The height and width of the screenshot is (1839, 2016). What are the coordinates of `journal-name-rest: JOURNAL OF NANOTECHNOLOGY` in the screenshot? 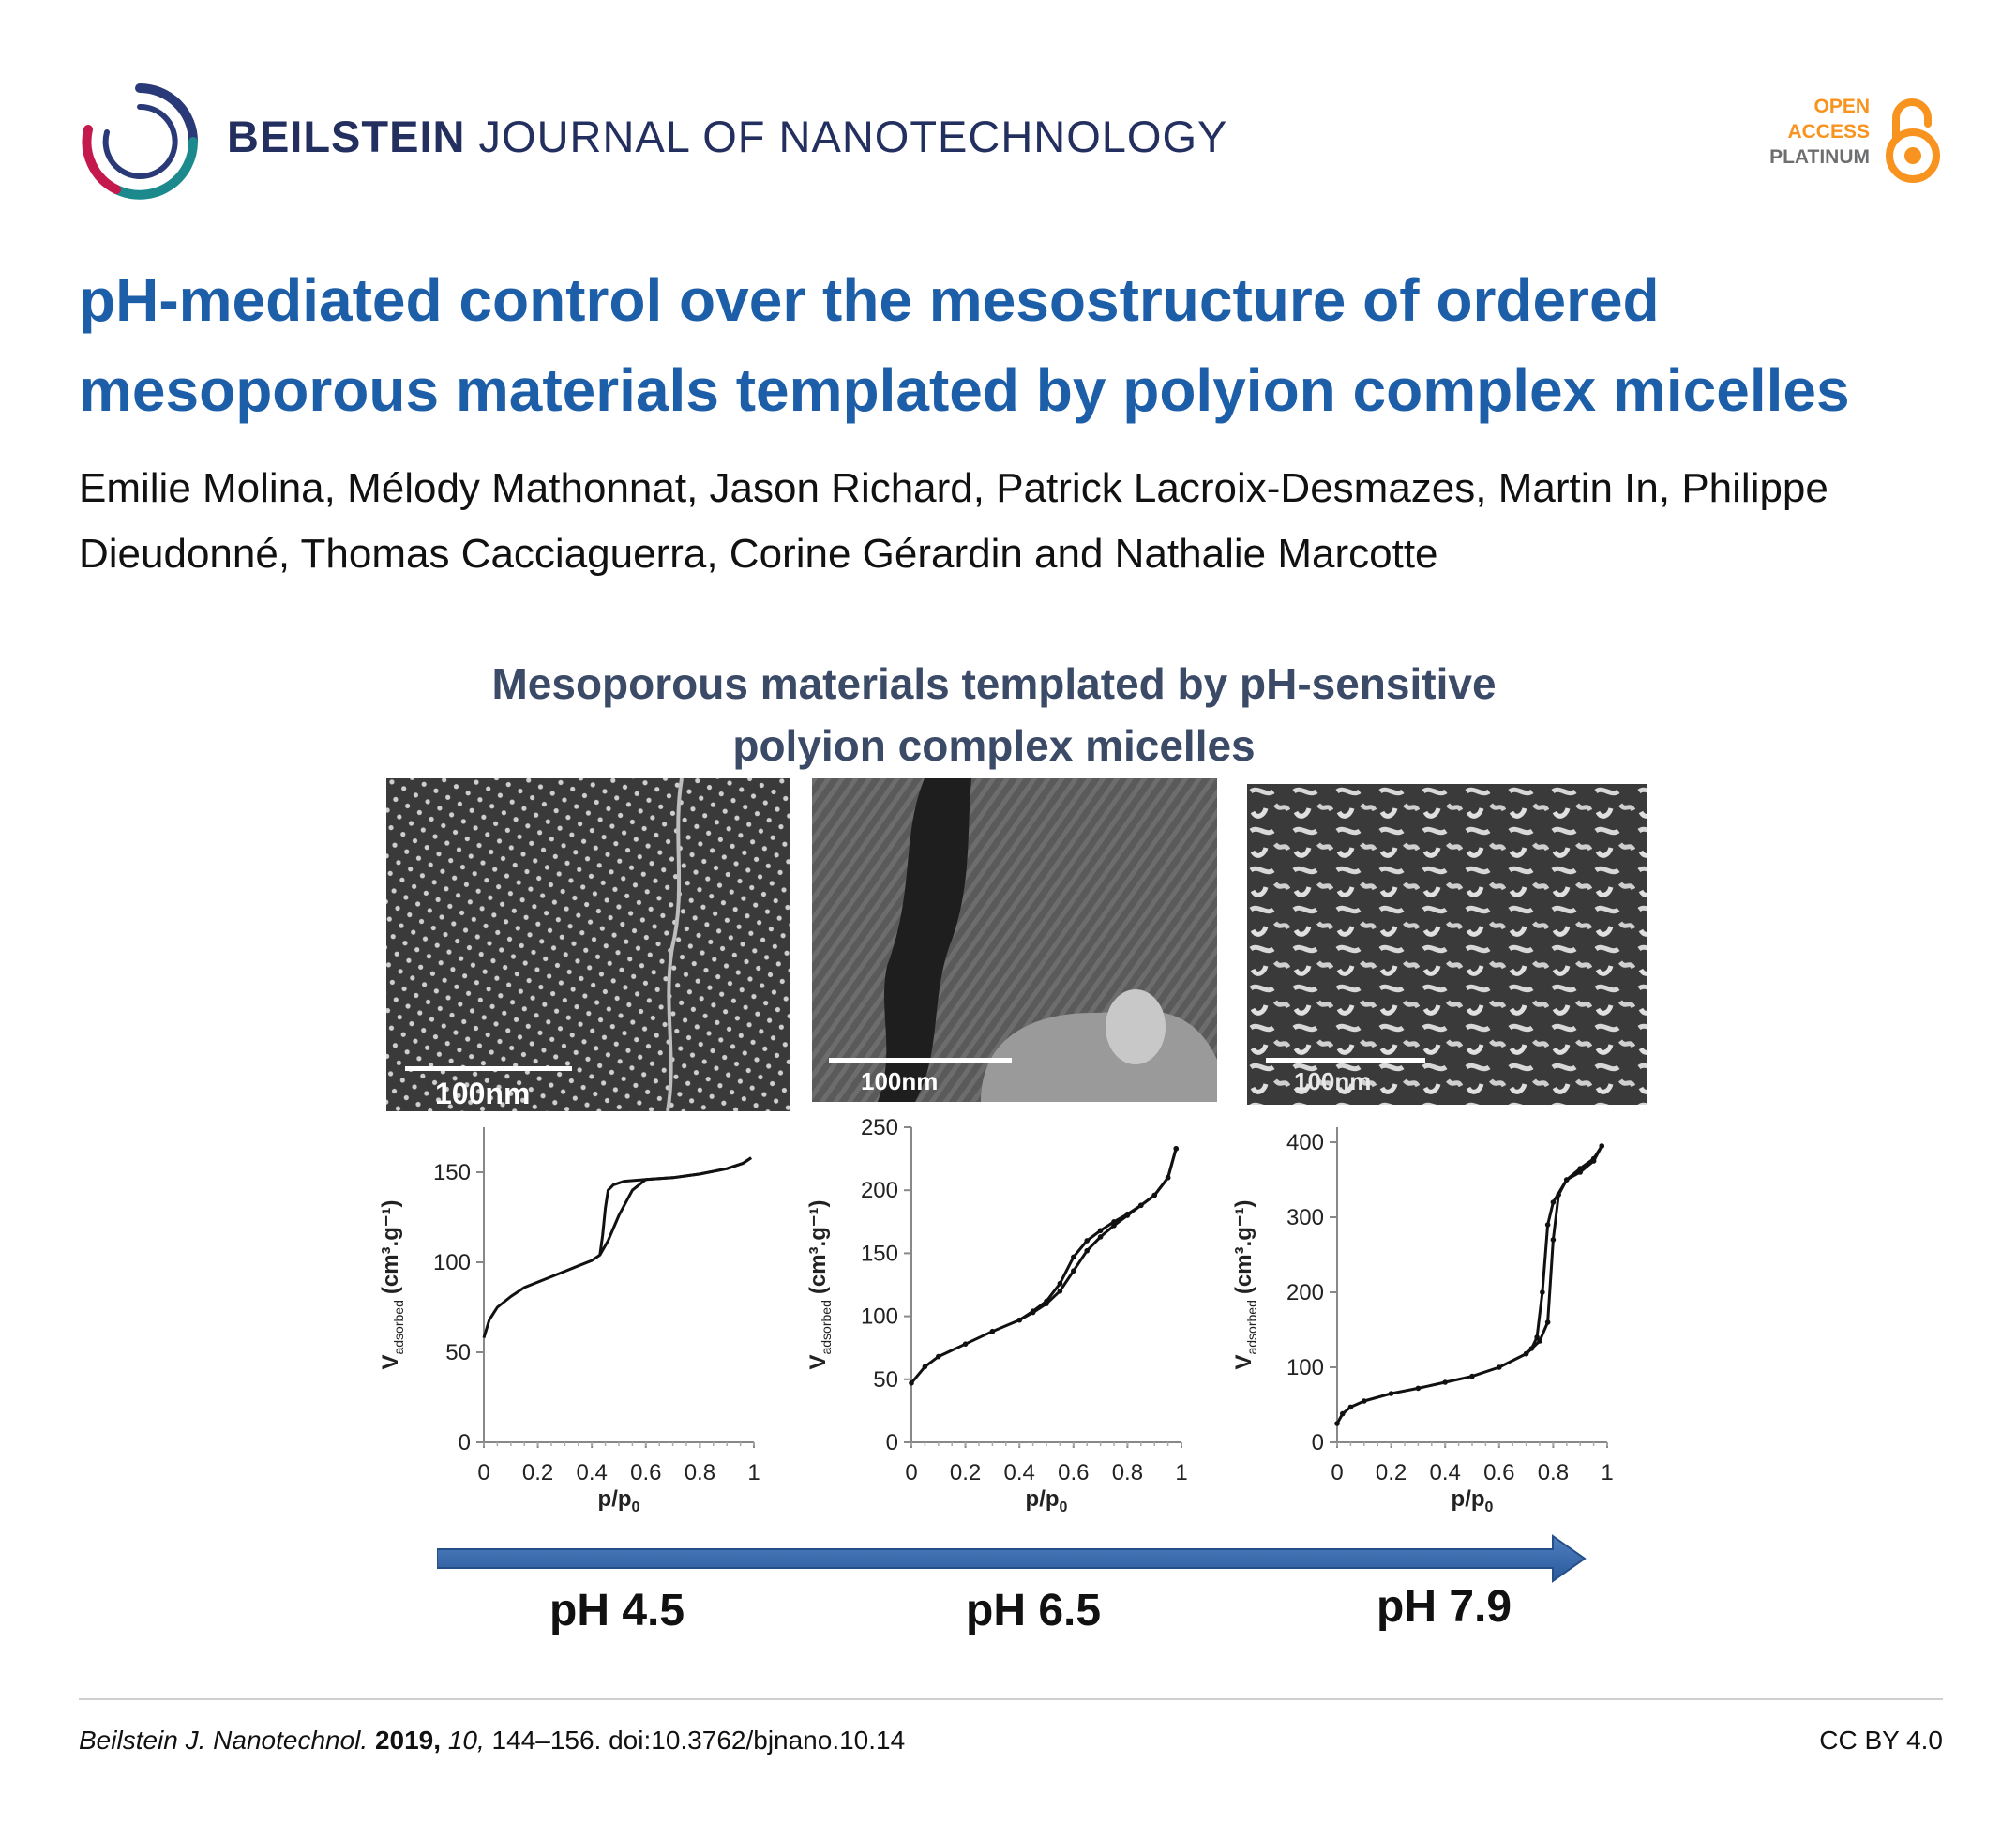 It's located at (853, 136).